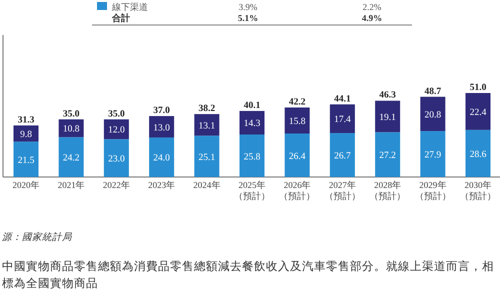  I want to click on x-tick-label: 2026年（預計）, so click(297, 190).